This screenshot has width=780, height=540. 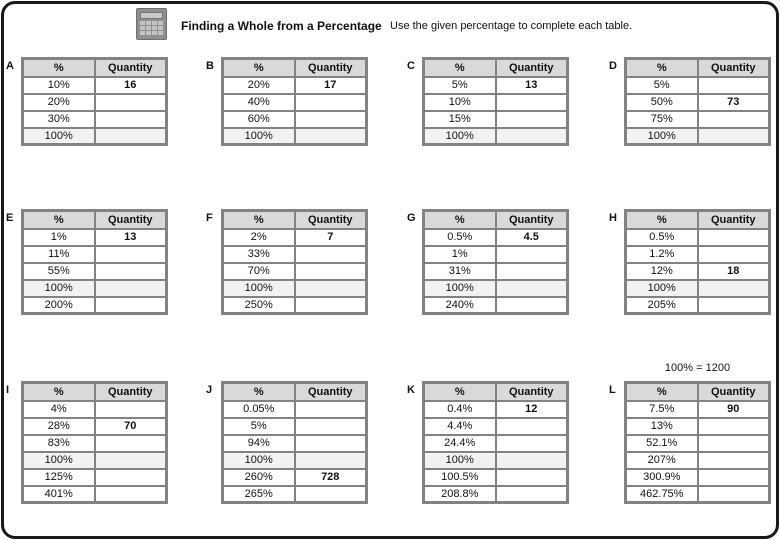 What do you see at coordinates (94, 254) in the screenshot?
I see `table-row: 11%` at bounding box center [94, 254].